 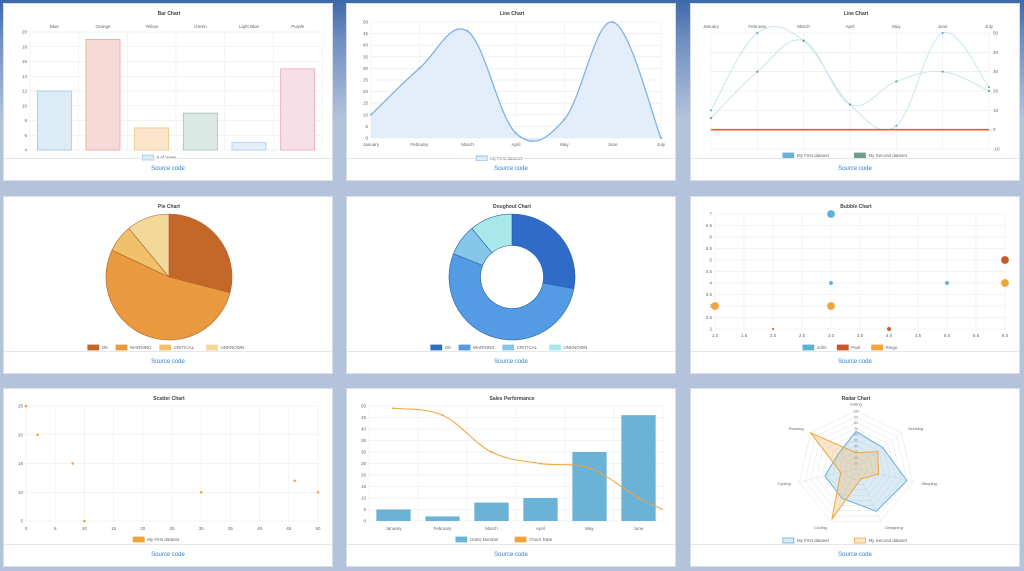 What do you see at coordinates (366, 56) in the screenshot?
I see `y-tick-label: 35` at bounding box center [366, 56].